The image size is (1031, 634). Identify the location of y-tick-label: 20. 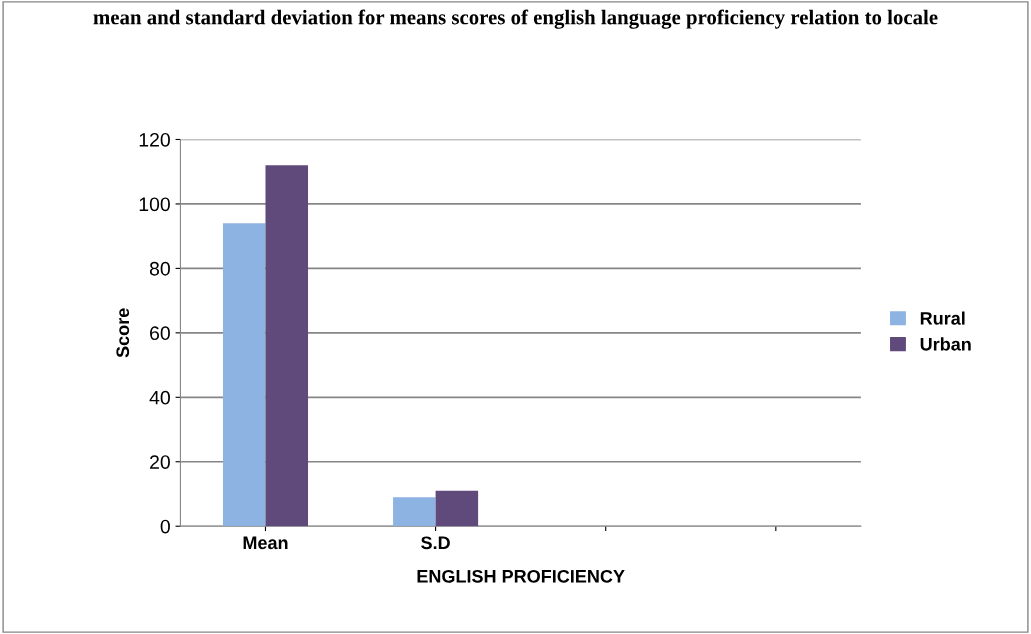
(160, 462).